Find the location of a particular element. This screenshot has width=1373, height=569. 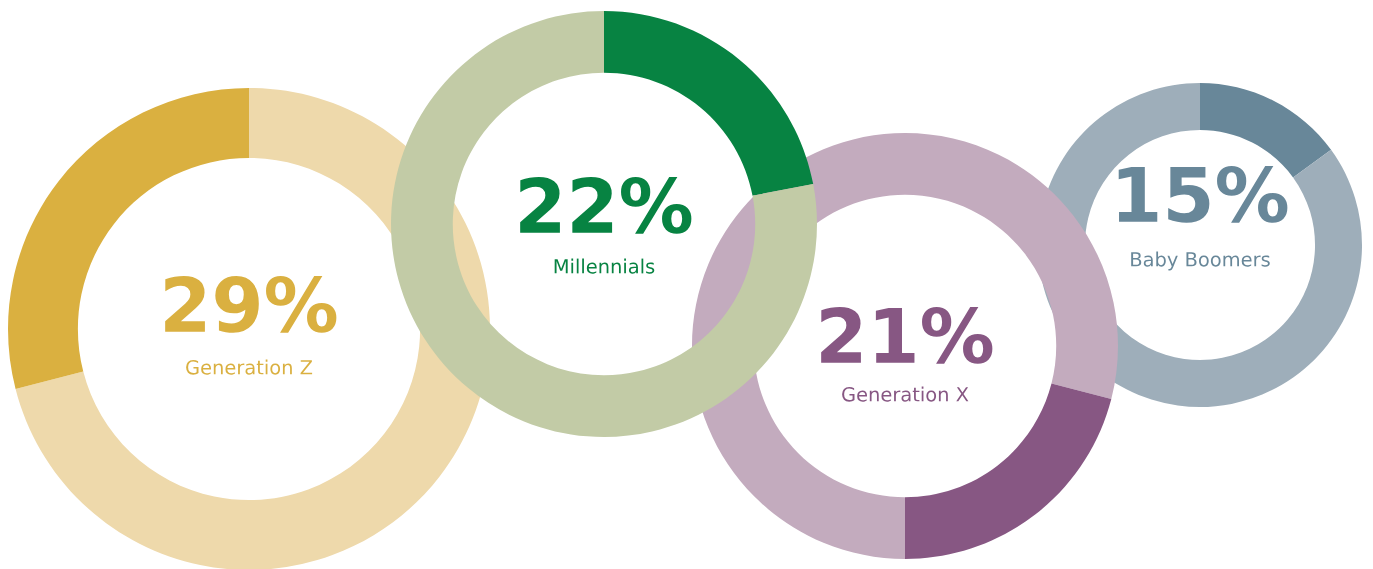

text: Baby Boomers is located at coordinates (1200, 261).